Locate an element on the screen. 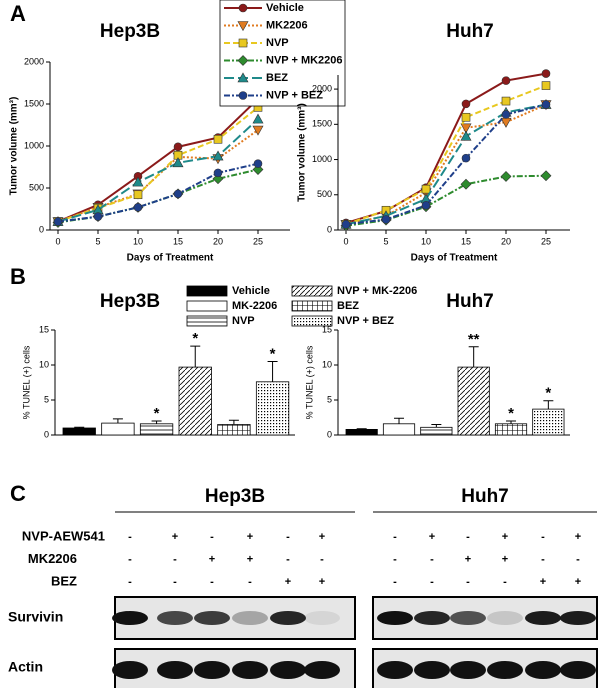 The image size is (600, 688). y-tick-label: 2000 is located at coordinates (322, 88).